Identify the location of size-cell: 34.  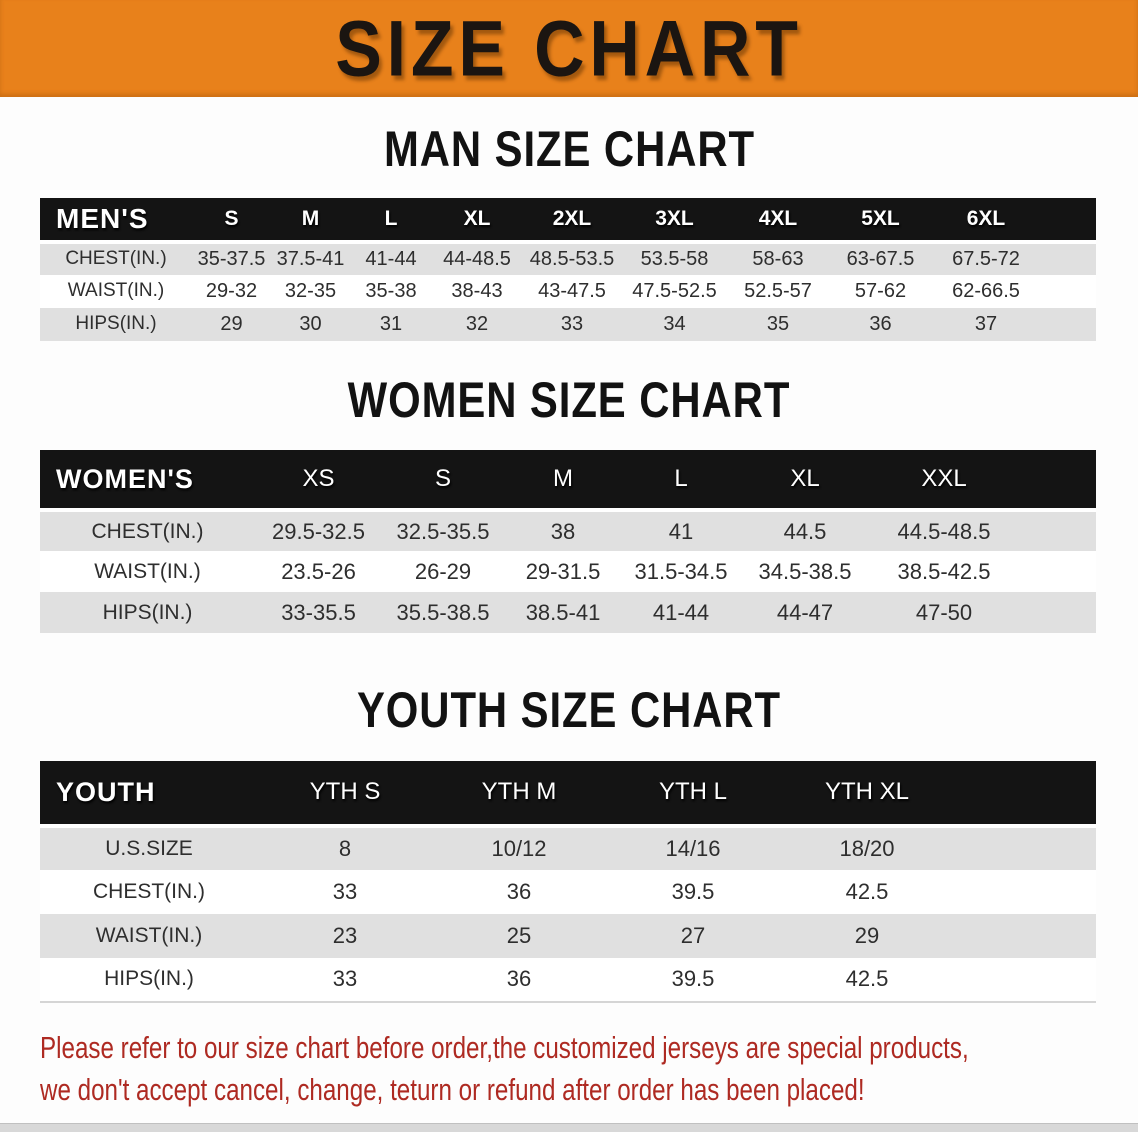
(674, 324).